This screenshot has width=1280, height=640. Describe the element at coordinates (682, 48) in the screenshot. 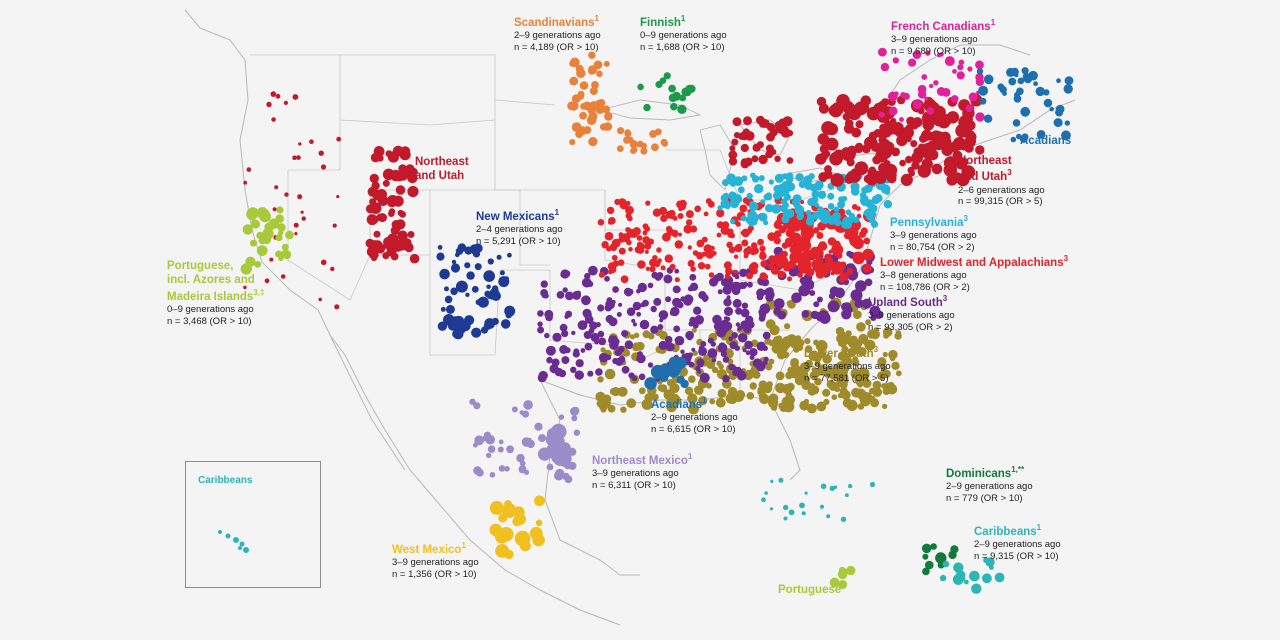

I see `label-n: n = 1,688 (OR > 10)` at that location.